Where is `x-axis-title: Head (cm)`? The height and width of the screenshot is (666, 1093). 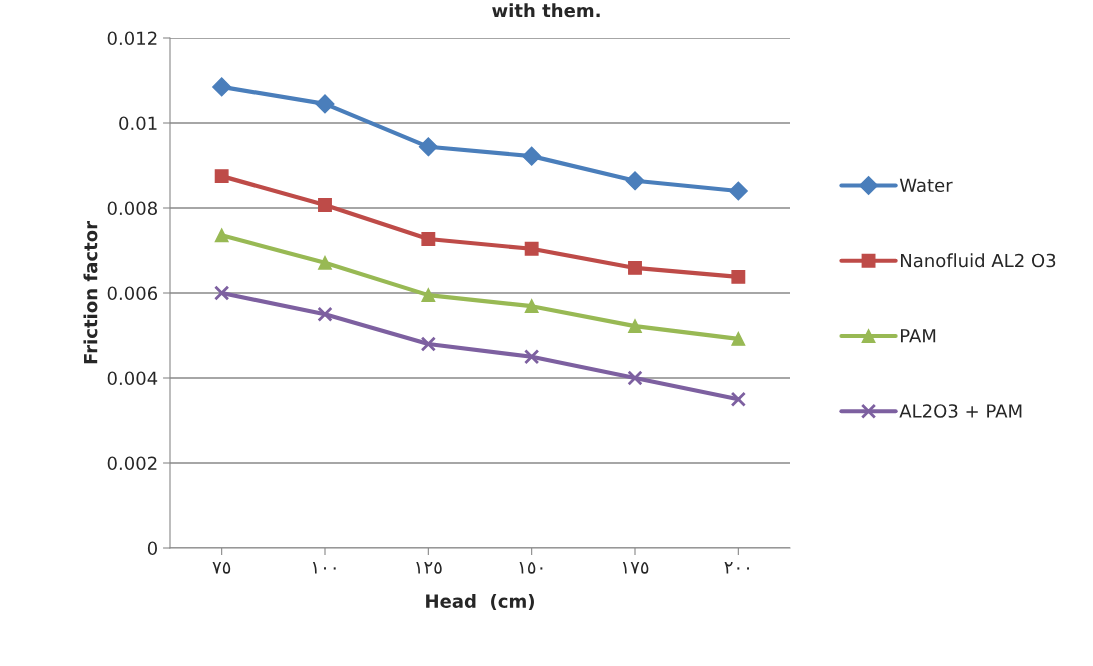 x-axis-title: Head (cm) is located at coordinates (480, 602).